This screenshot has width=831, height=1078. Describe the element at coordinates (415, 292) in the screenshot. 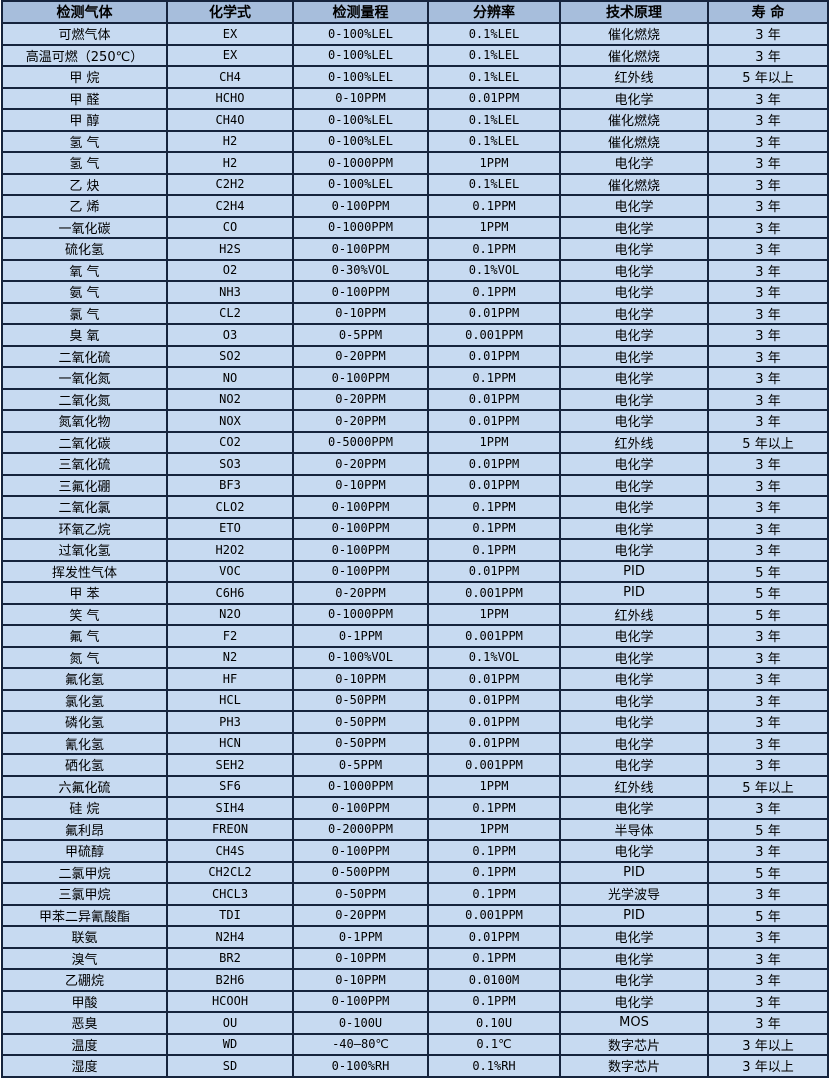

I see `table-row: 氨 气 NH3 0-100PPM 0.1PPM 电化学 3 年` at that location.